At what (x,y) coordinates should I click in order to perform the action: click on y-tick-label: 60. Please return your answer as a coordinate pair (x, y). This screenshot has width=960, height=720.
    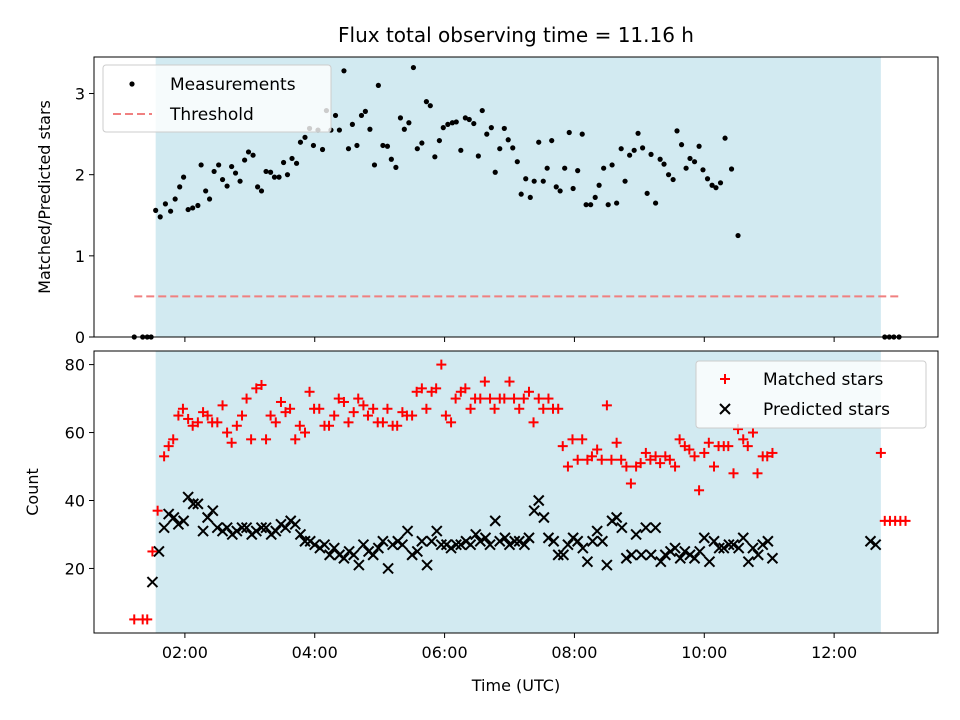
    Looking at the image, I should click on (75, 433).